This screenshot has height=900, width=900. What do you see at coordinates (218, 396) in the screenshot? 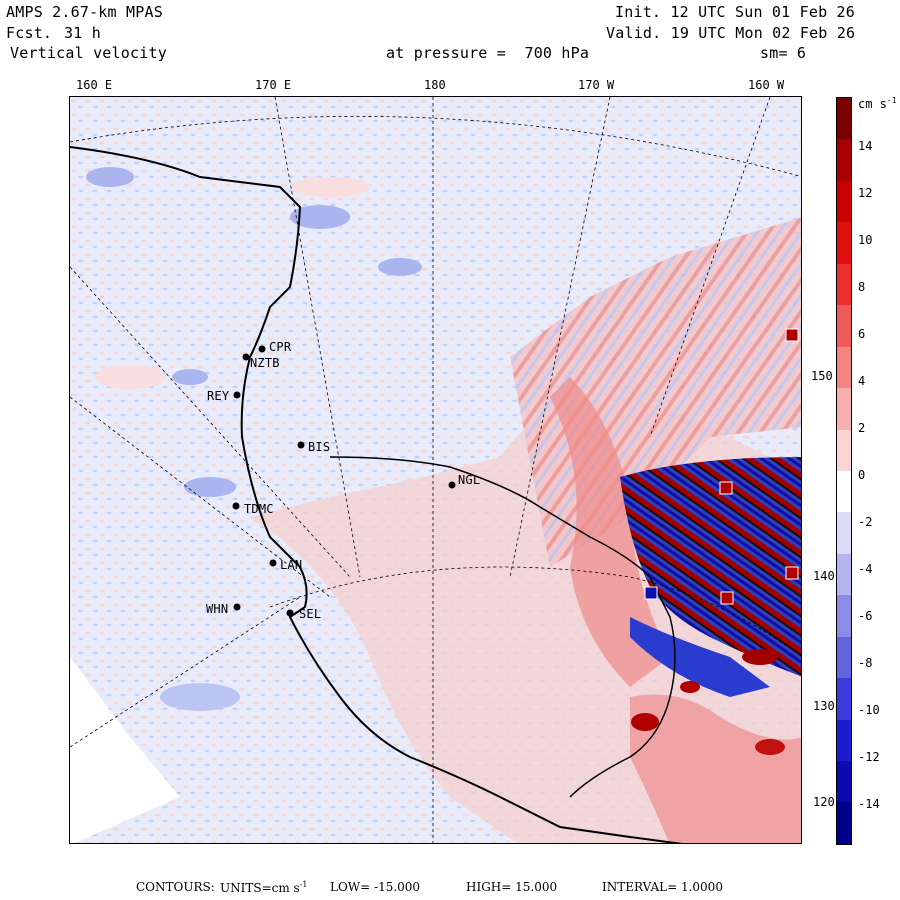
I see `station-label-rey: REY` at bounding box center [218, 396].